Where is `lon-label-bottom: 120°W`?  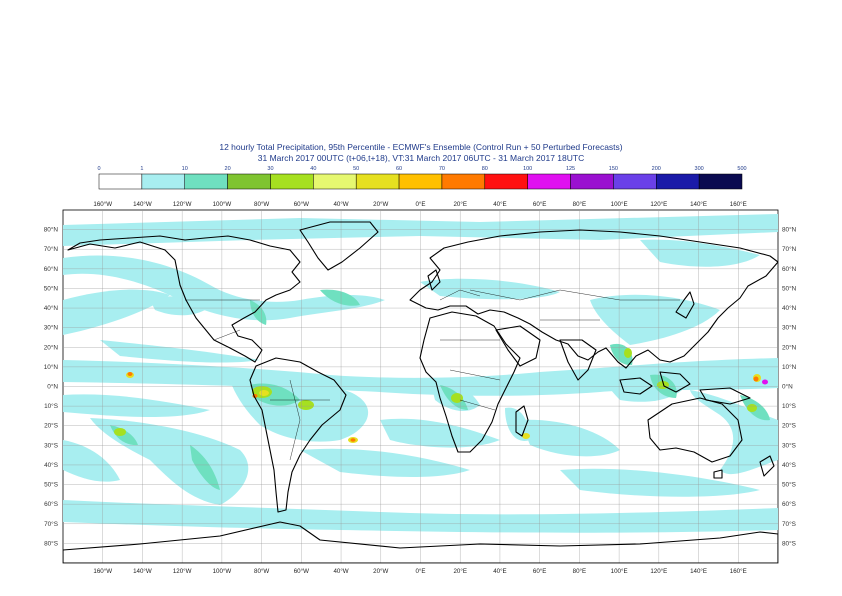 lon-label-bottom: 120°W is located at coordinates (182, 571).